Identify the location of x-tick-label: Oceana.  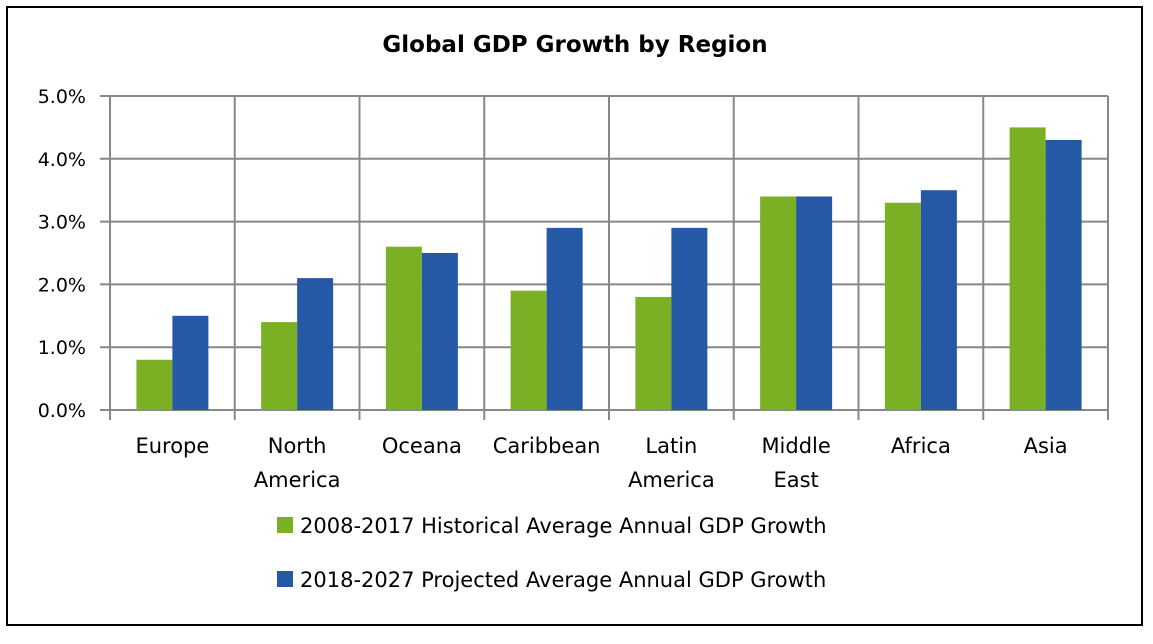
(422, 446).